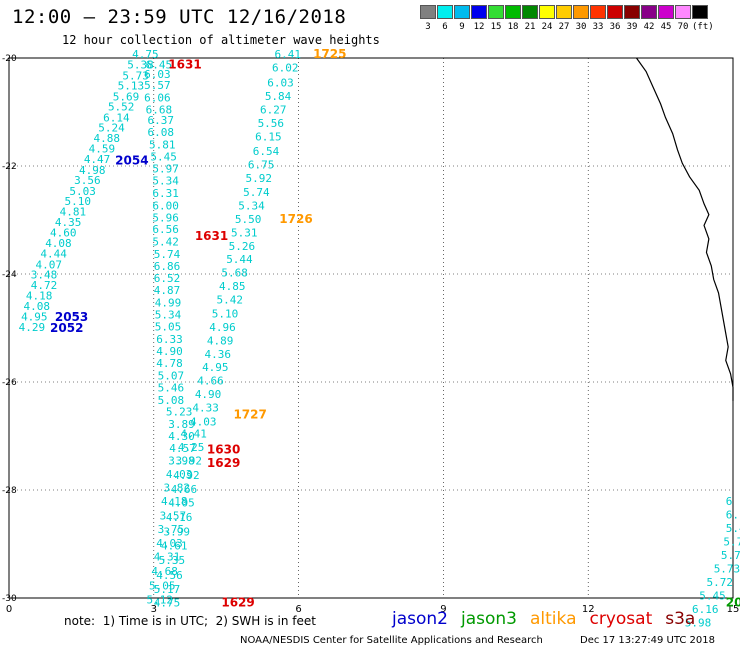  What do you see at coordinates (131, 86) in the screenshot?
I see `wave-height-value: 5.13` at bounding box center [131, 86].